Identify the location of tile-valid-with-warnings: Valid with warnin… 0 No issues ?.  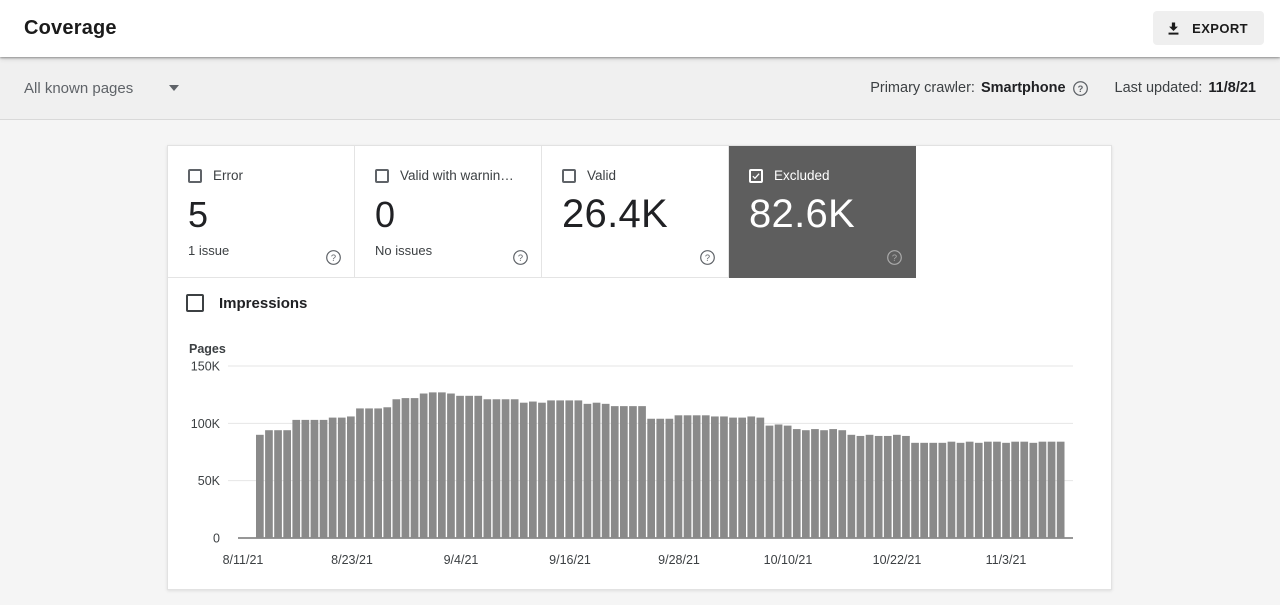
(448, 212).